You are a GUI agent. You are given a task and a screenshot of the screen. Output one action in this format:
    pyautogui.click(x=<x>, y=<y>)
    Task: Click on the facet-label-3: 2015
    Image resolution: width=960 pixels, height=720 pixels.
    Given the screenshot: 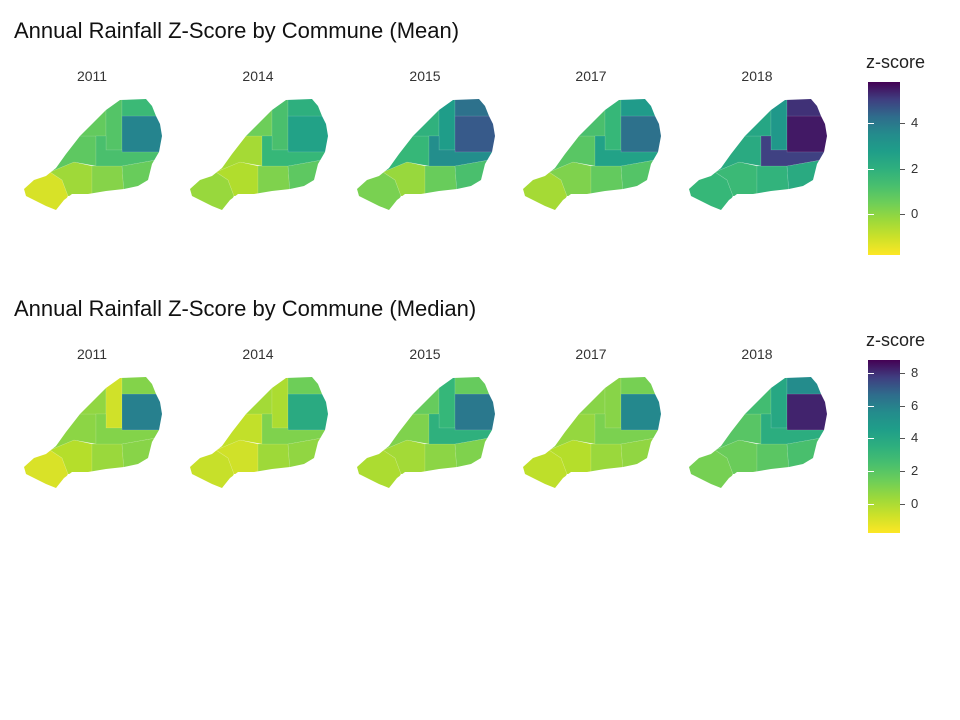 What is the action you would take?
    pyautogui.click(x=425, y=354)
    